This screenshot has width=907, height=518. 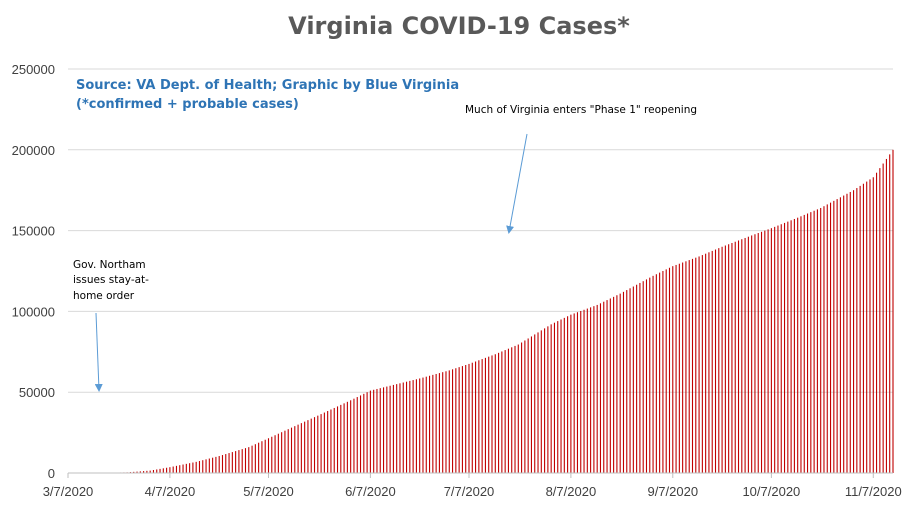 What do you see at coordinates (33, 69) in the screenshot?
I see `y-tick-label: 250000` at bounding box center [33, 69].